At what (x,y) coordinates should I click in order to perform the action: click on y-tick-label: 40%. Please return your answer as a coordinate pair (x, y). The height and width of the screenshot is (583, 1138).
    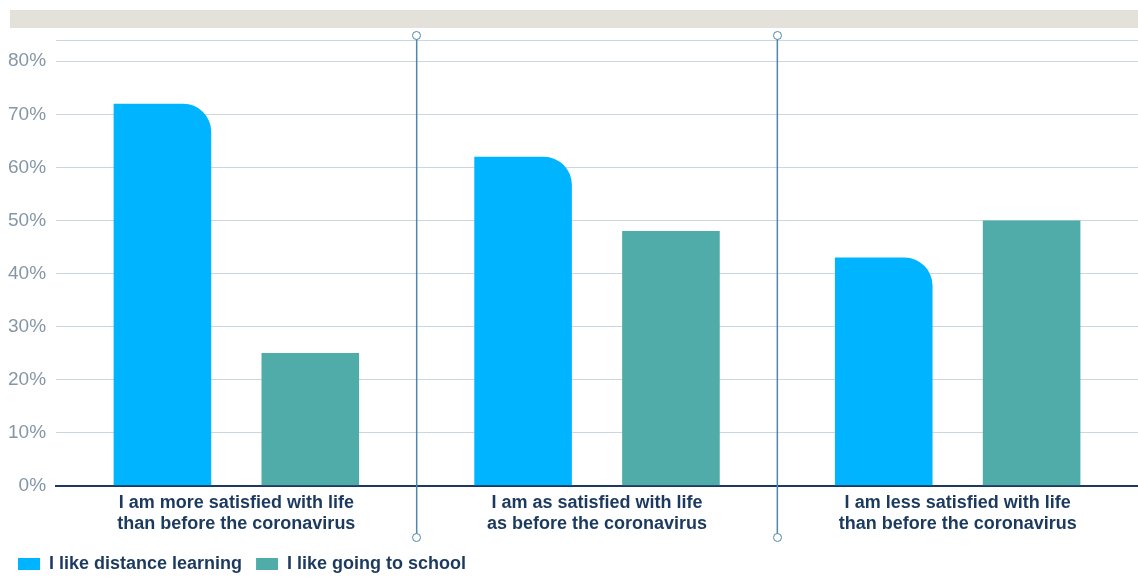
    Looking at the image, I should click on (27, 272).